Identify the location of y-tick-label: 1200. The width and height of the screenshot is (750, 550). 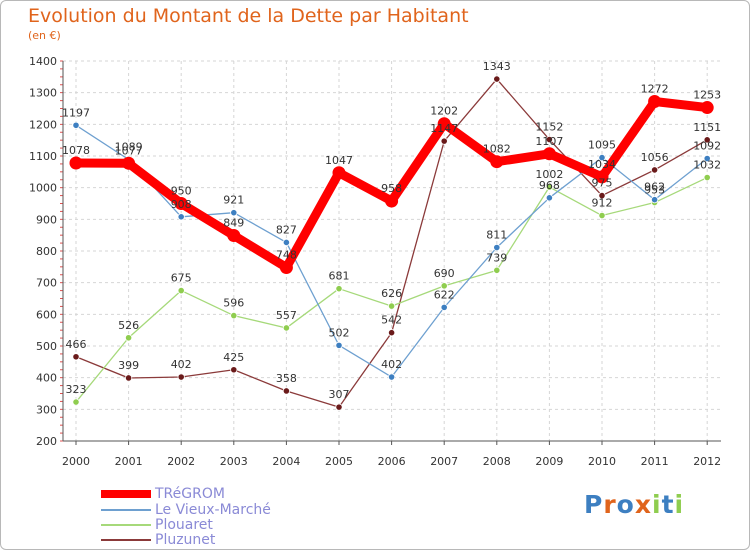
(43, 124).